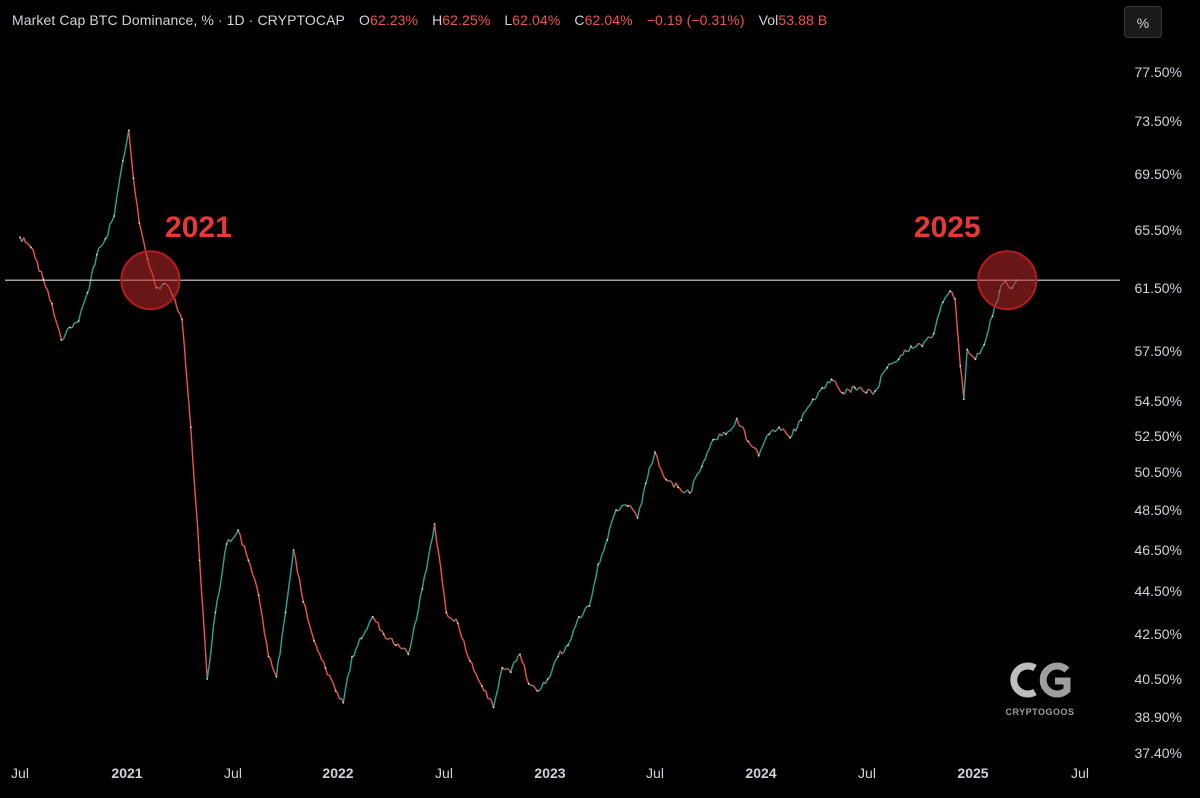  Describe the element at coordinates (947, 227) in the screenshot. I see `annotation-label: 2025` at that location.